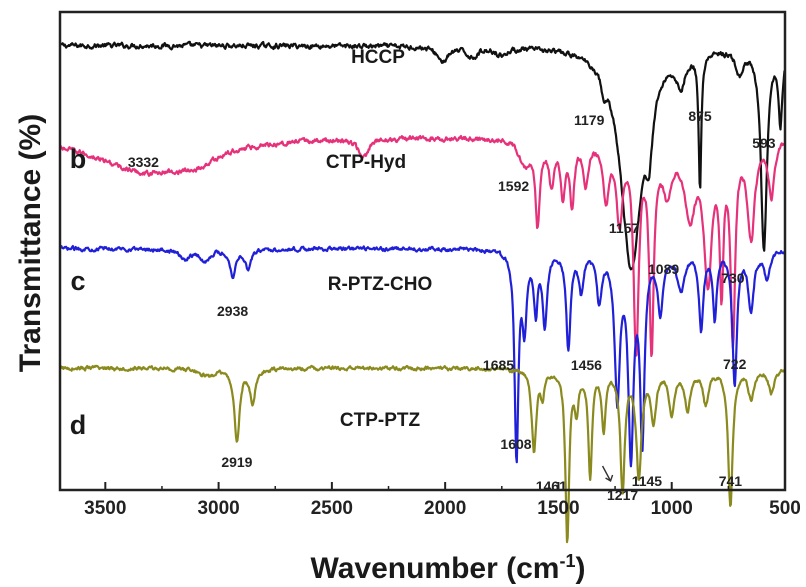  Describe the element at coordinates (445, 508) in the screenshot. I see `x-tick-label: 2000` at that location.